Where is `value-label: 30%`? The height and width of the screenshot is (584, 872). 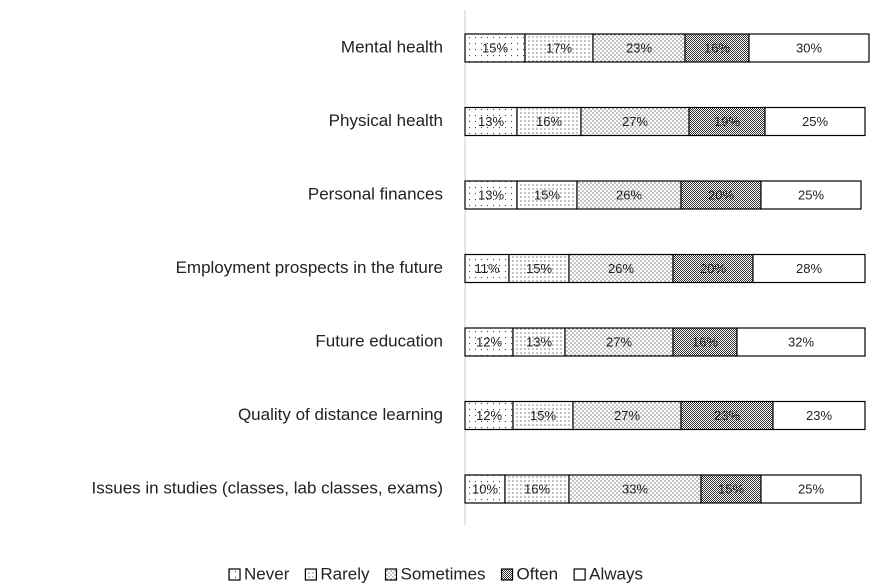
value-label: 30% is located at coordinates (809, 47).